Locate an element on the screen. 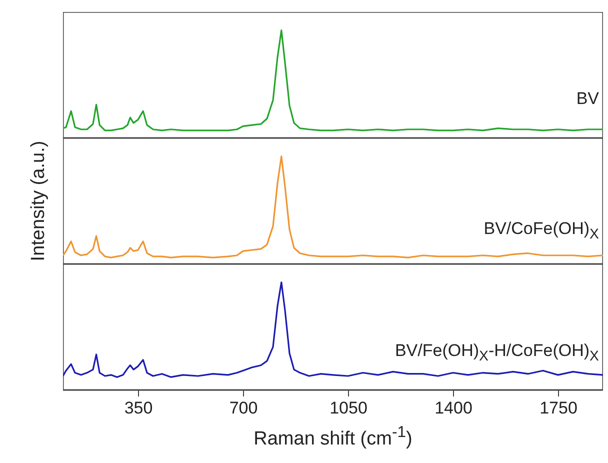  x-tick-label: 1050 is located at coordinates (349, 408).